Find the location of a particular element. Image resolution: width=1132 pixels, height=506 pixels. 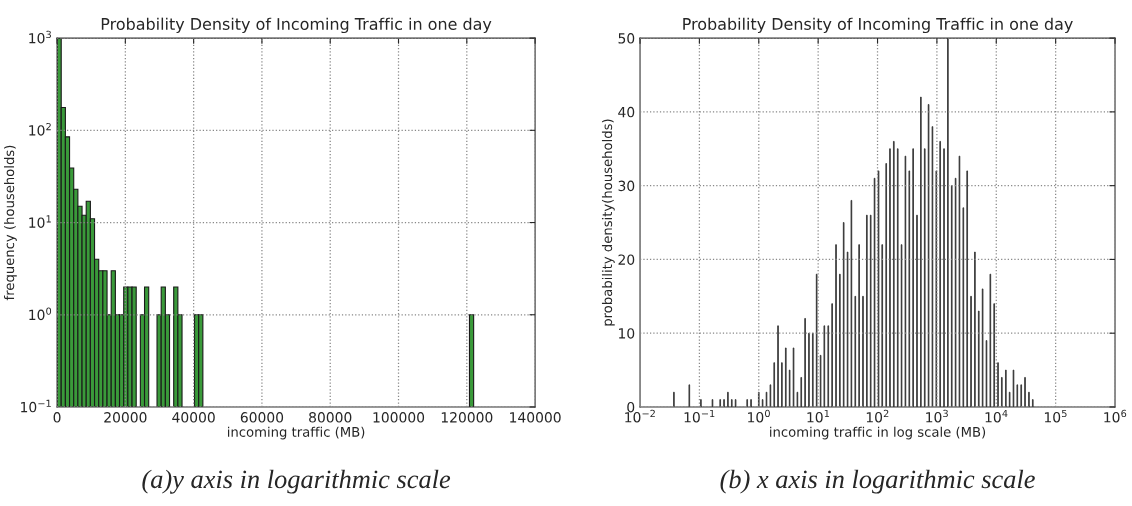

x-tick-label: 10$^{1}$ is located at coordinates (818, 416).